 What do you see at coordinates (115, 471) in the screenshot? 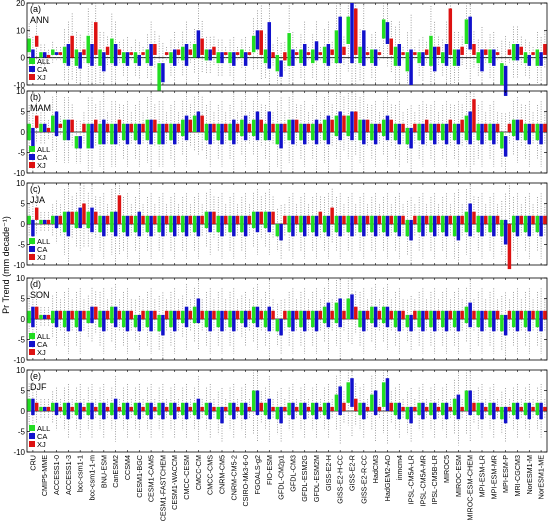
I see `x-category-label: CanESM2` at bounding box center [115, 471].